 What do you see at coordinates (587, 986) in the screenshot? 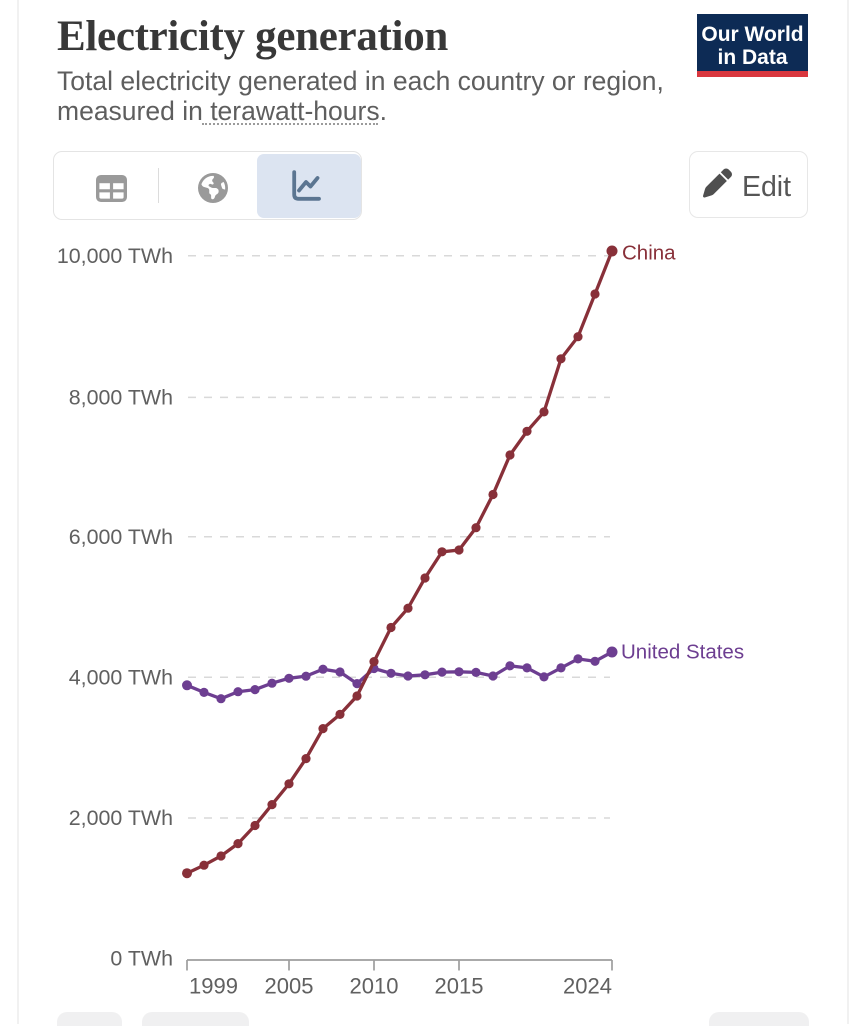
I see `svg-text: 2024` at bounding box center [587, 986].